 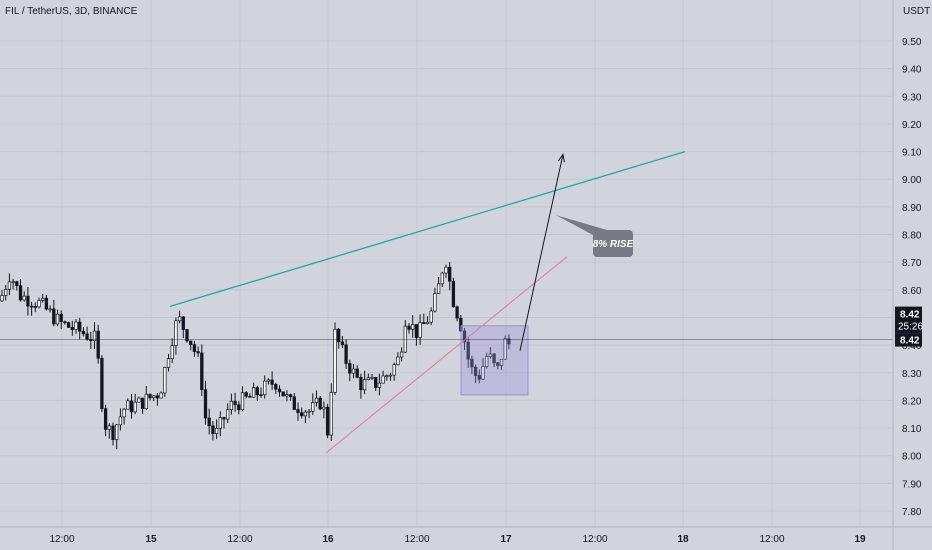 I want to click on support-trendline, so click(x=446, y=355).